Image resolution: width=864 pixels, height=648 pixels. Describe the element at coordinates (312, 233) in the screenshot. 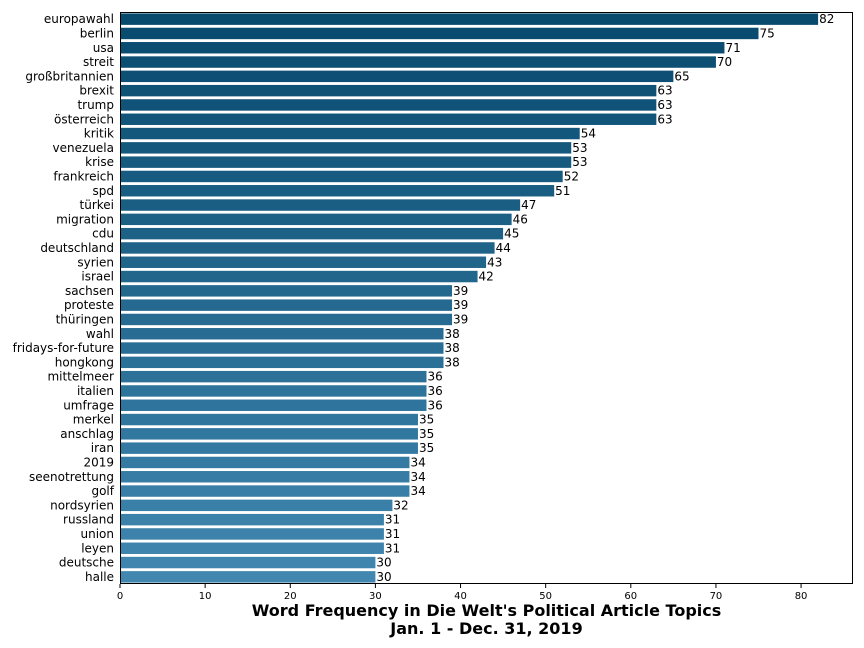

I see `bar-cdu` at that location.